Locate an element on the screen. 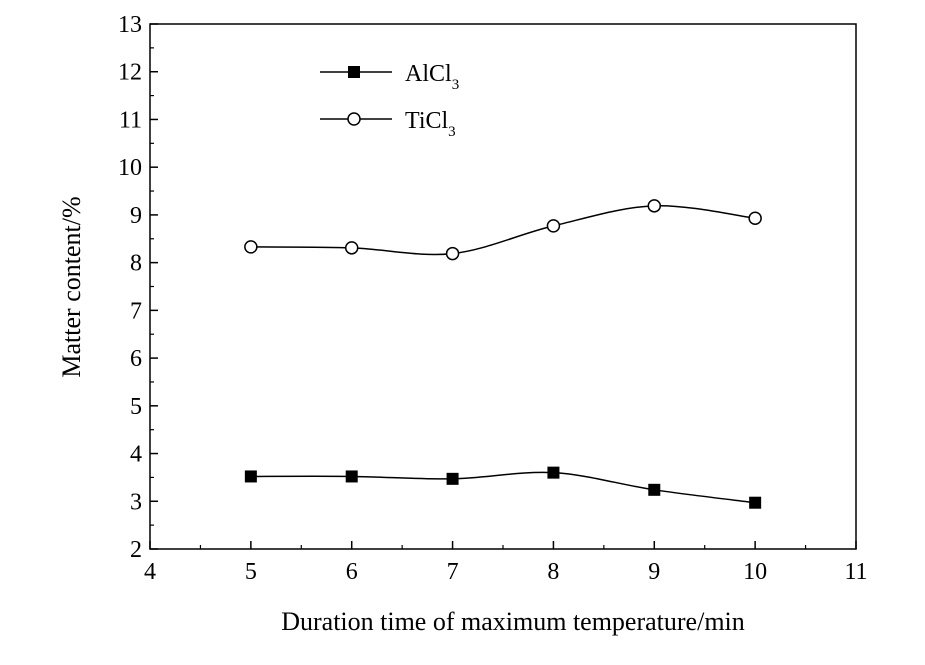  y-tick-label: 11 is located at coordinates (130, 120).